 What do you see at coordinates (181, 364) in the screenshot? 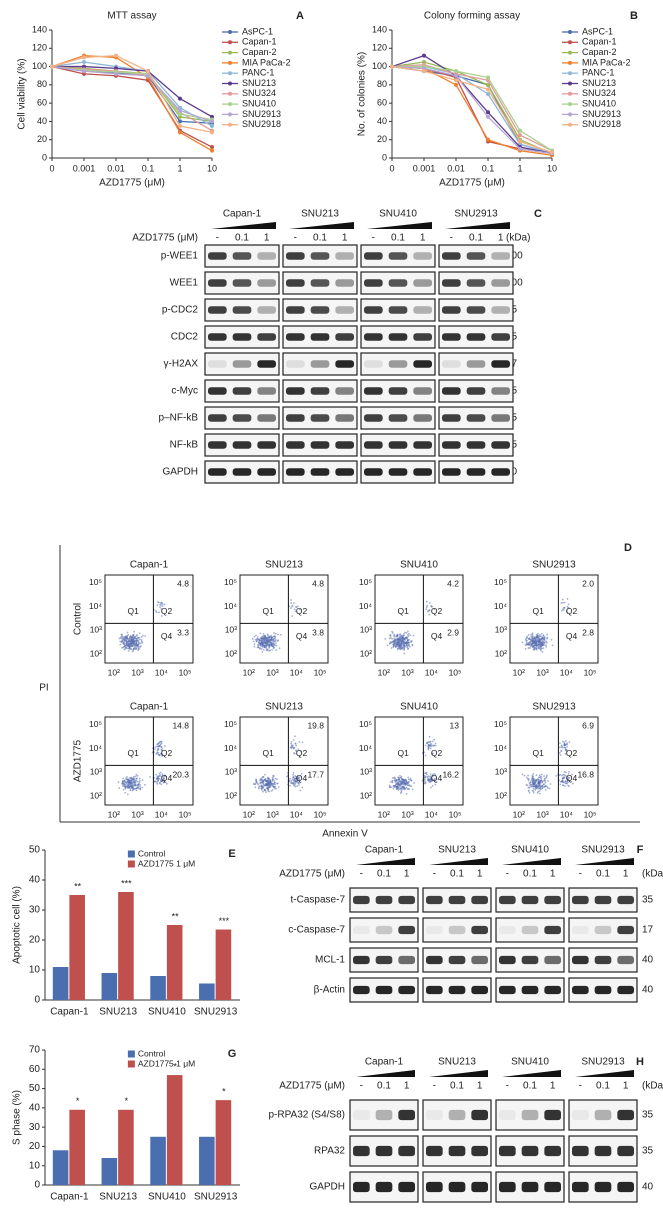
I see `protein-label: γ-H2AX` at bounding box center [181, 364].